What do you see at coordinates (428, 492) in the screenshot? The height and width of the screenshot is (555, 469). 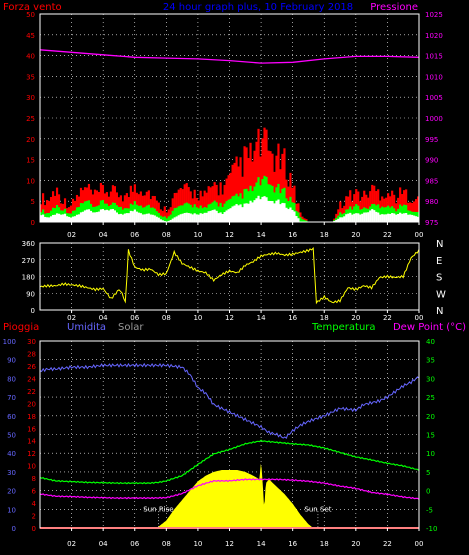 I see `temperature-tick-label: 0` at bounding box center [428, 492].